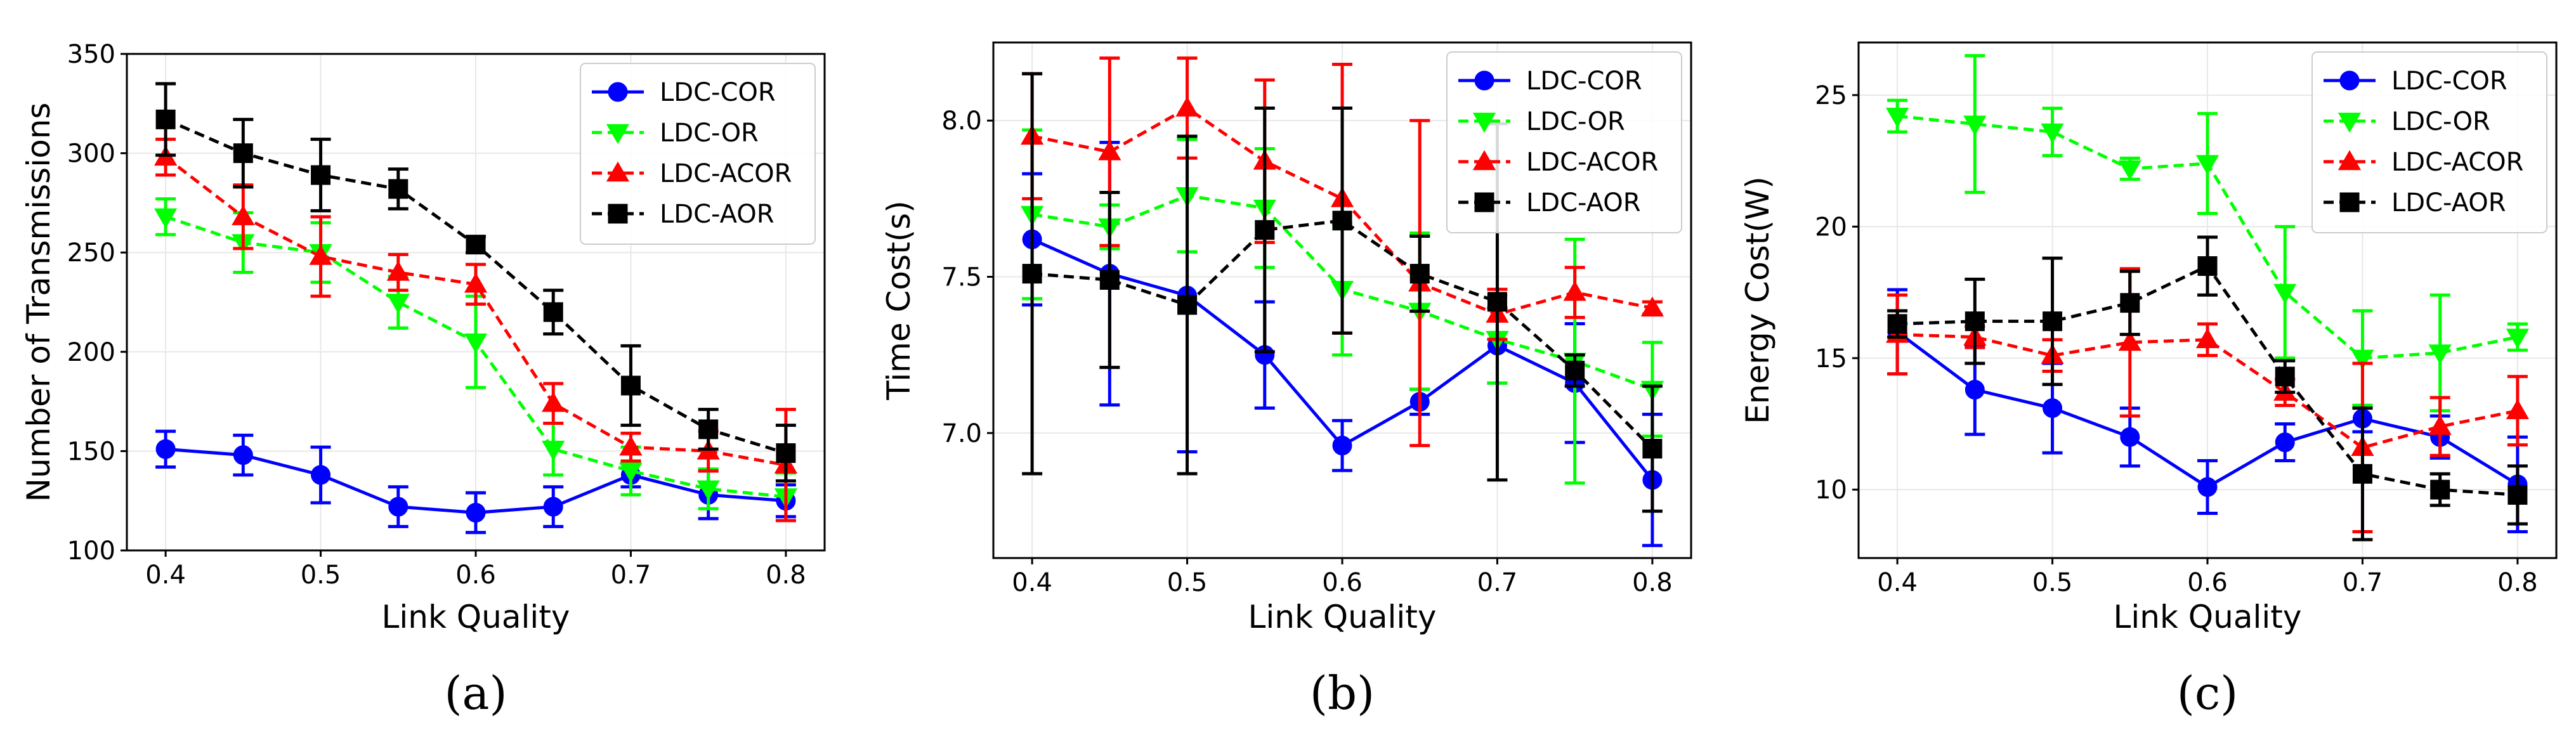 This screenshot has width=2576, height=747. I want to click on panel-caption: (b), so click(1343, 693).